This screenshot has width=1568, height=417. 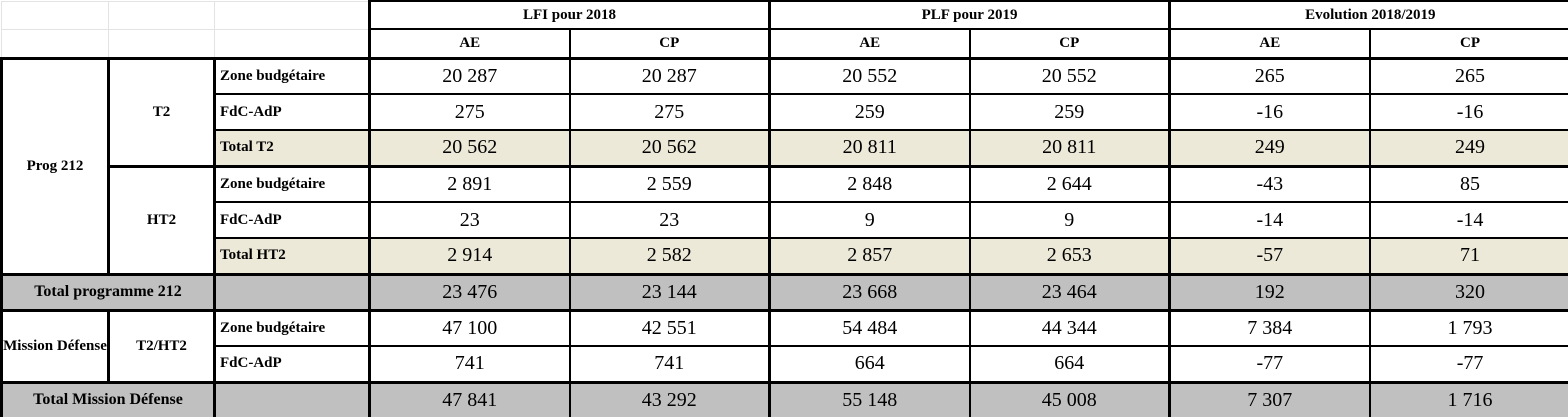 What do you see at coordinates (1070, 327) in the screenshot?
I see `value-cell: 44 344` at bounding box center [1070, 327].